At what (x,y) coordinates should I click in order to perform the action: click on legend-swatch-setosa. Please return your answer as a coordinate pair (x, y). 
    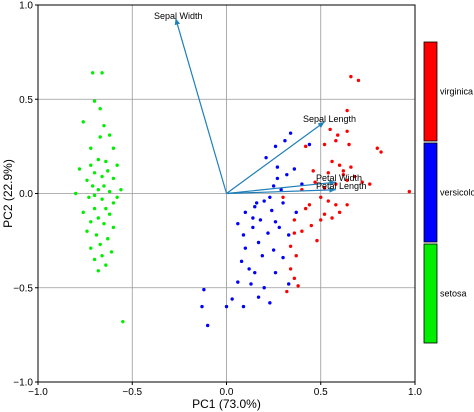
    Looking at the image, I should click on (430, 293).